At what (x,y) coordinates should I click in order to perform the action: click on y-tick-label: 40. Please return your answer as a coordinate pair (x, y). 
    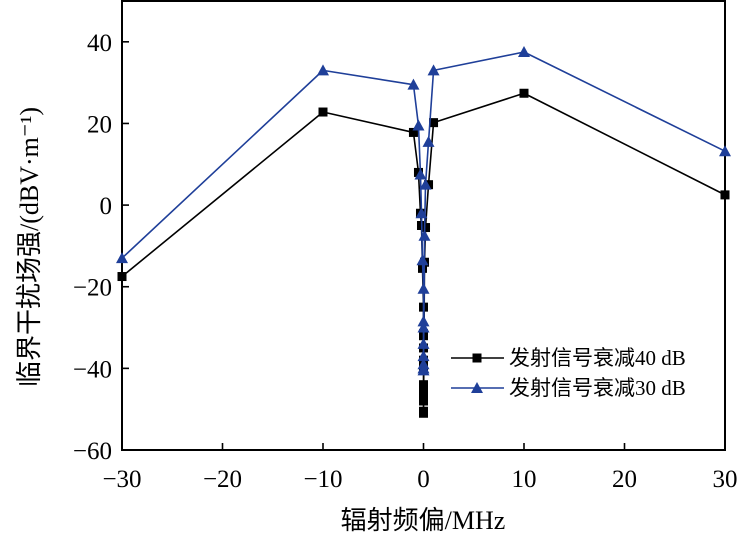
    Looking at the image, I should click on (99, 43).